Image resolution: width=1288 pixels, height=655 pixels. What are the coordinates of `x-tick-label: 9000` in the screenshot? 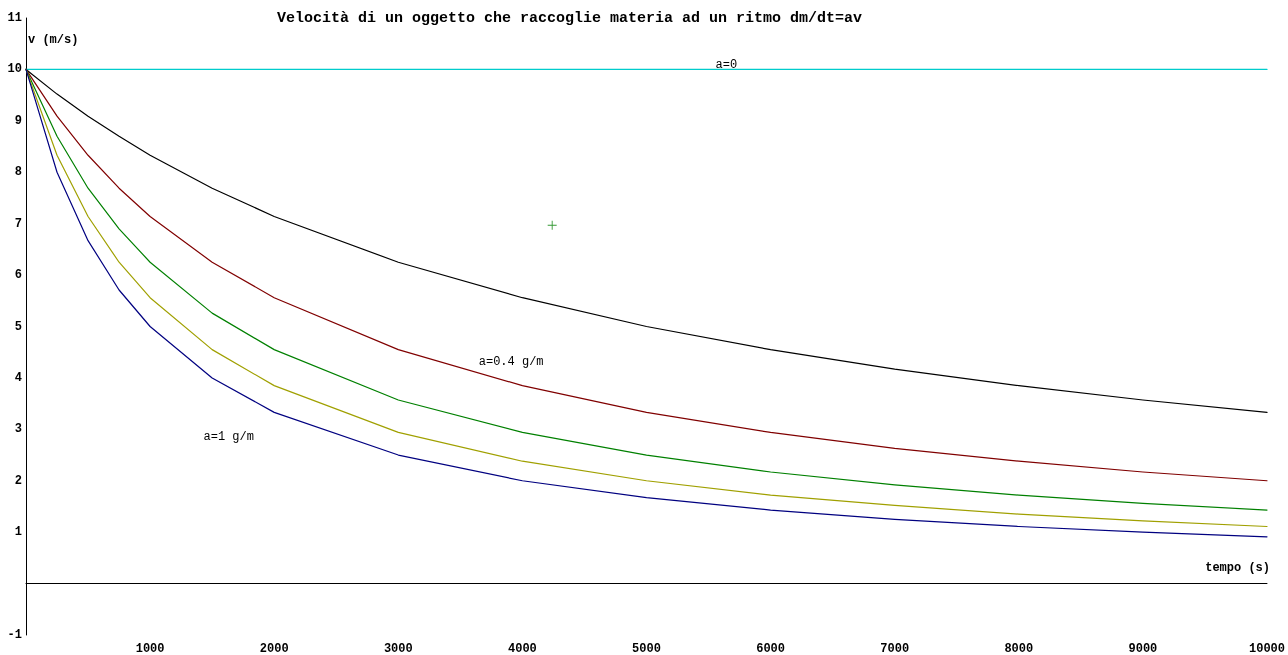 It's located at (1143, 648).